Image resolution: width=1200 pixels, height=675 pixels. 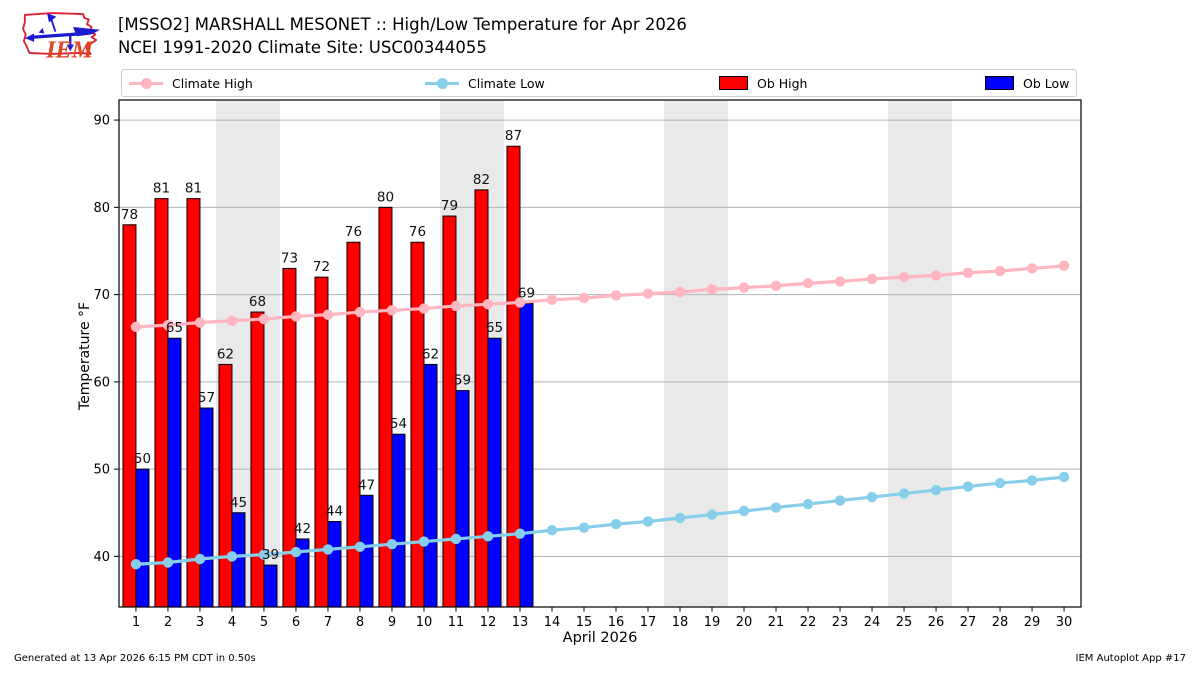 What do you see at coordinates (62, 32) in the screenshot?
I see `weathervane-icon` at bounding box center [62, 32].